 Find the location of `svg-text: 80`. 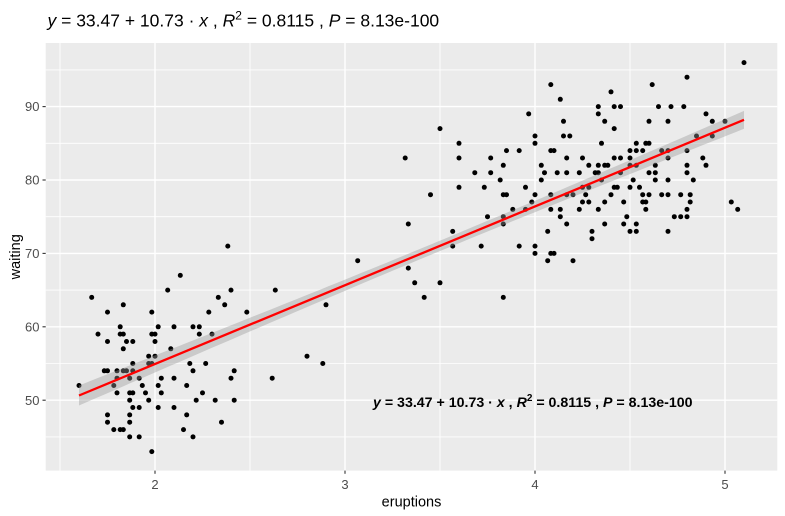

svg-text: 80 is located at coordinates (32, 180).